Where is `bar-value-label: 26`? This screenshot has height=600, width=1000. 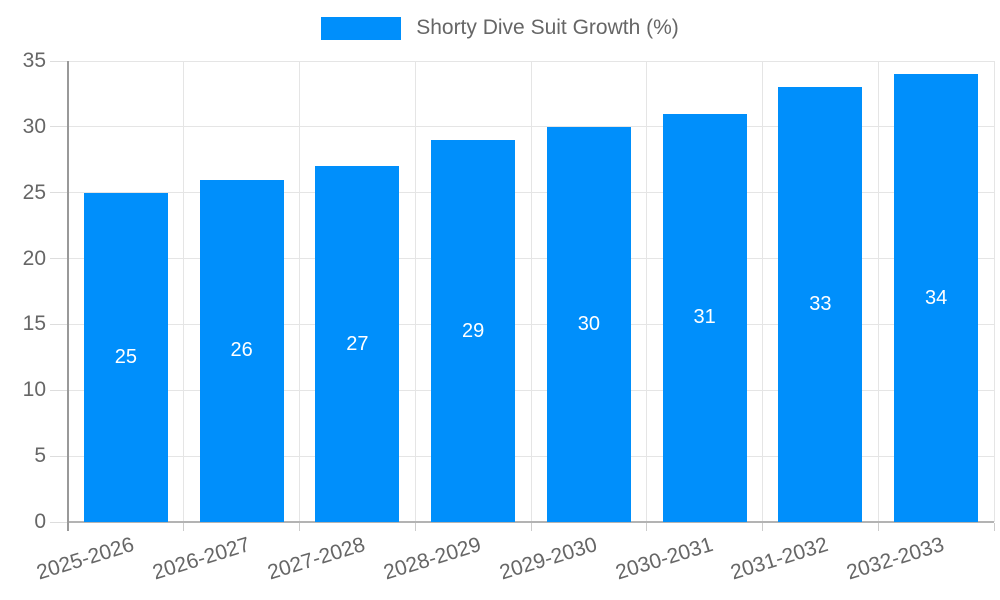
bar-value-label: 26 is located at coordinates (241, 350).